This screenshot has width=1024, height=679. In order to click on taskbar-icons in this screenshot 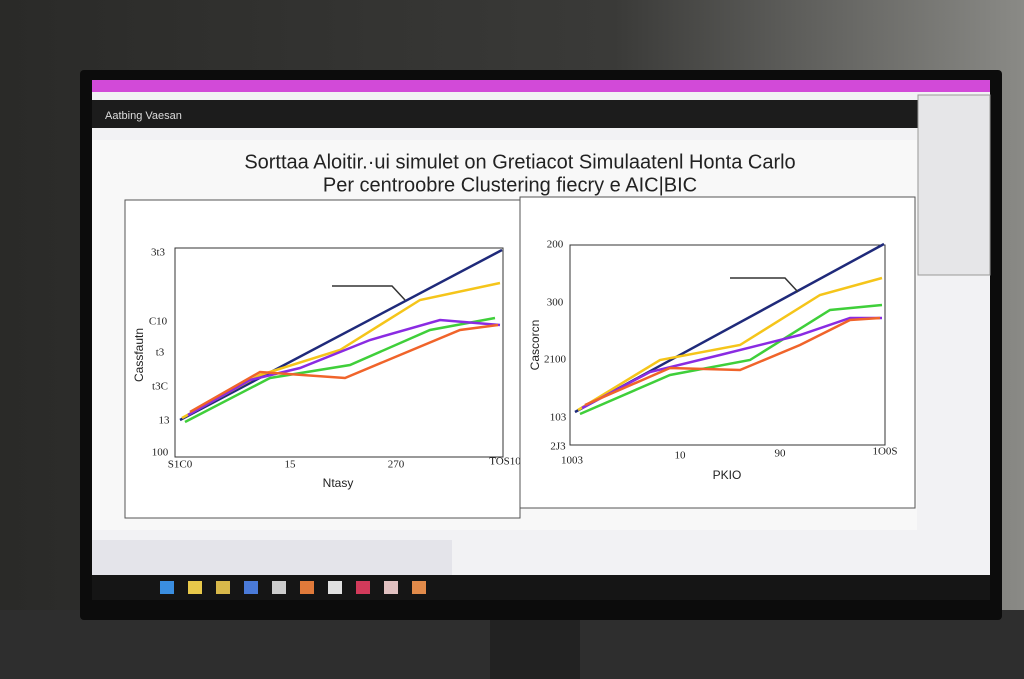, I will do `click(293, 587)`.